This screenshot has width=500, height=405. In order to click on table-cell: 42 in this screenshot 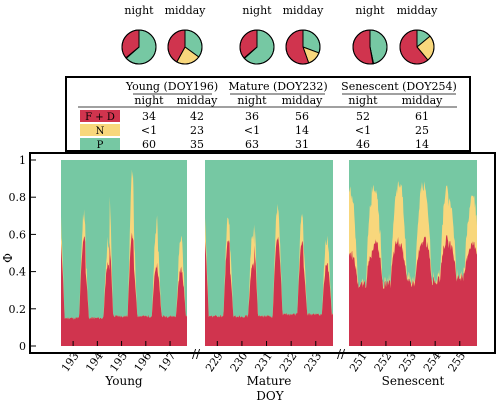, I will do `click(197, 116)`.